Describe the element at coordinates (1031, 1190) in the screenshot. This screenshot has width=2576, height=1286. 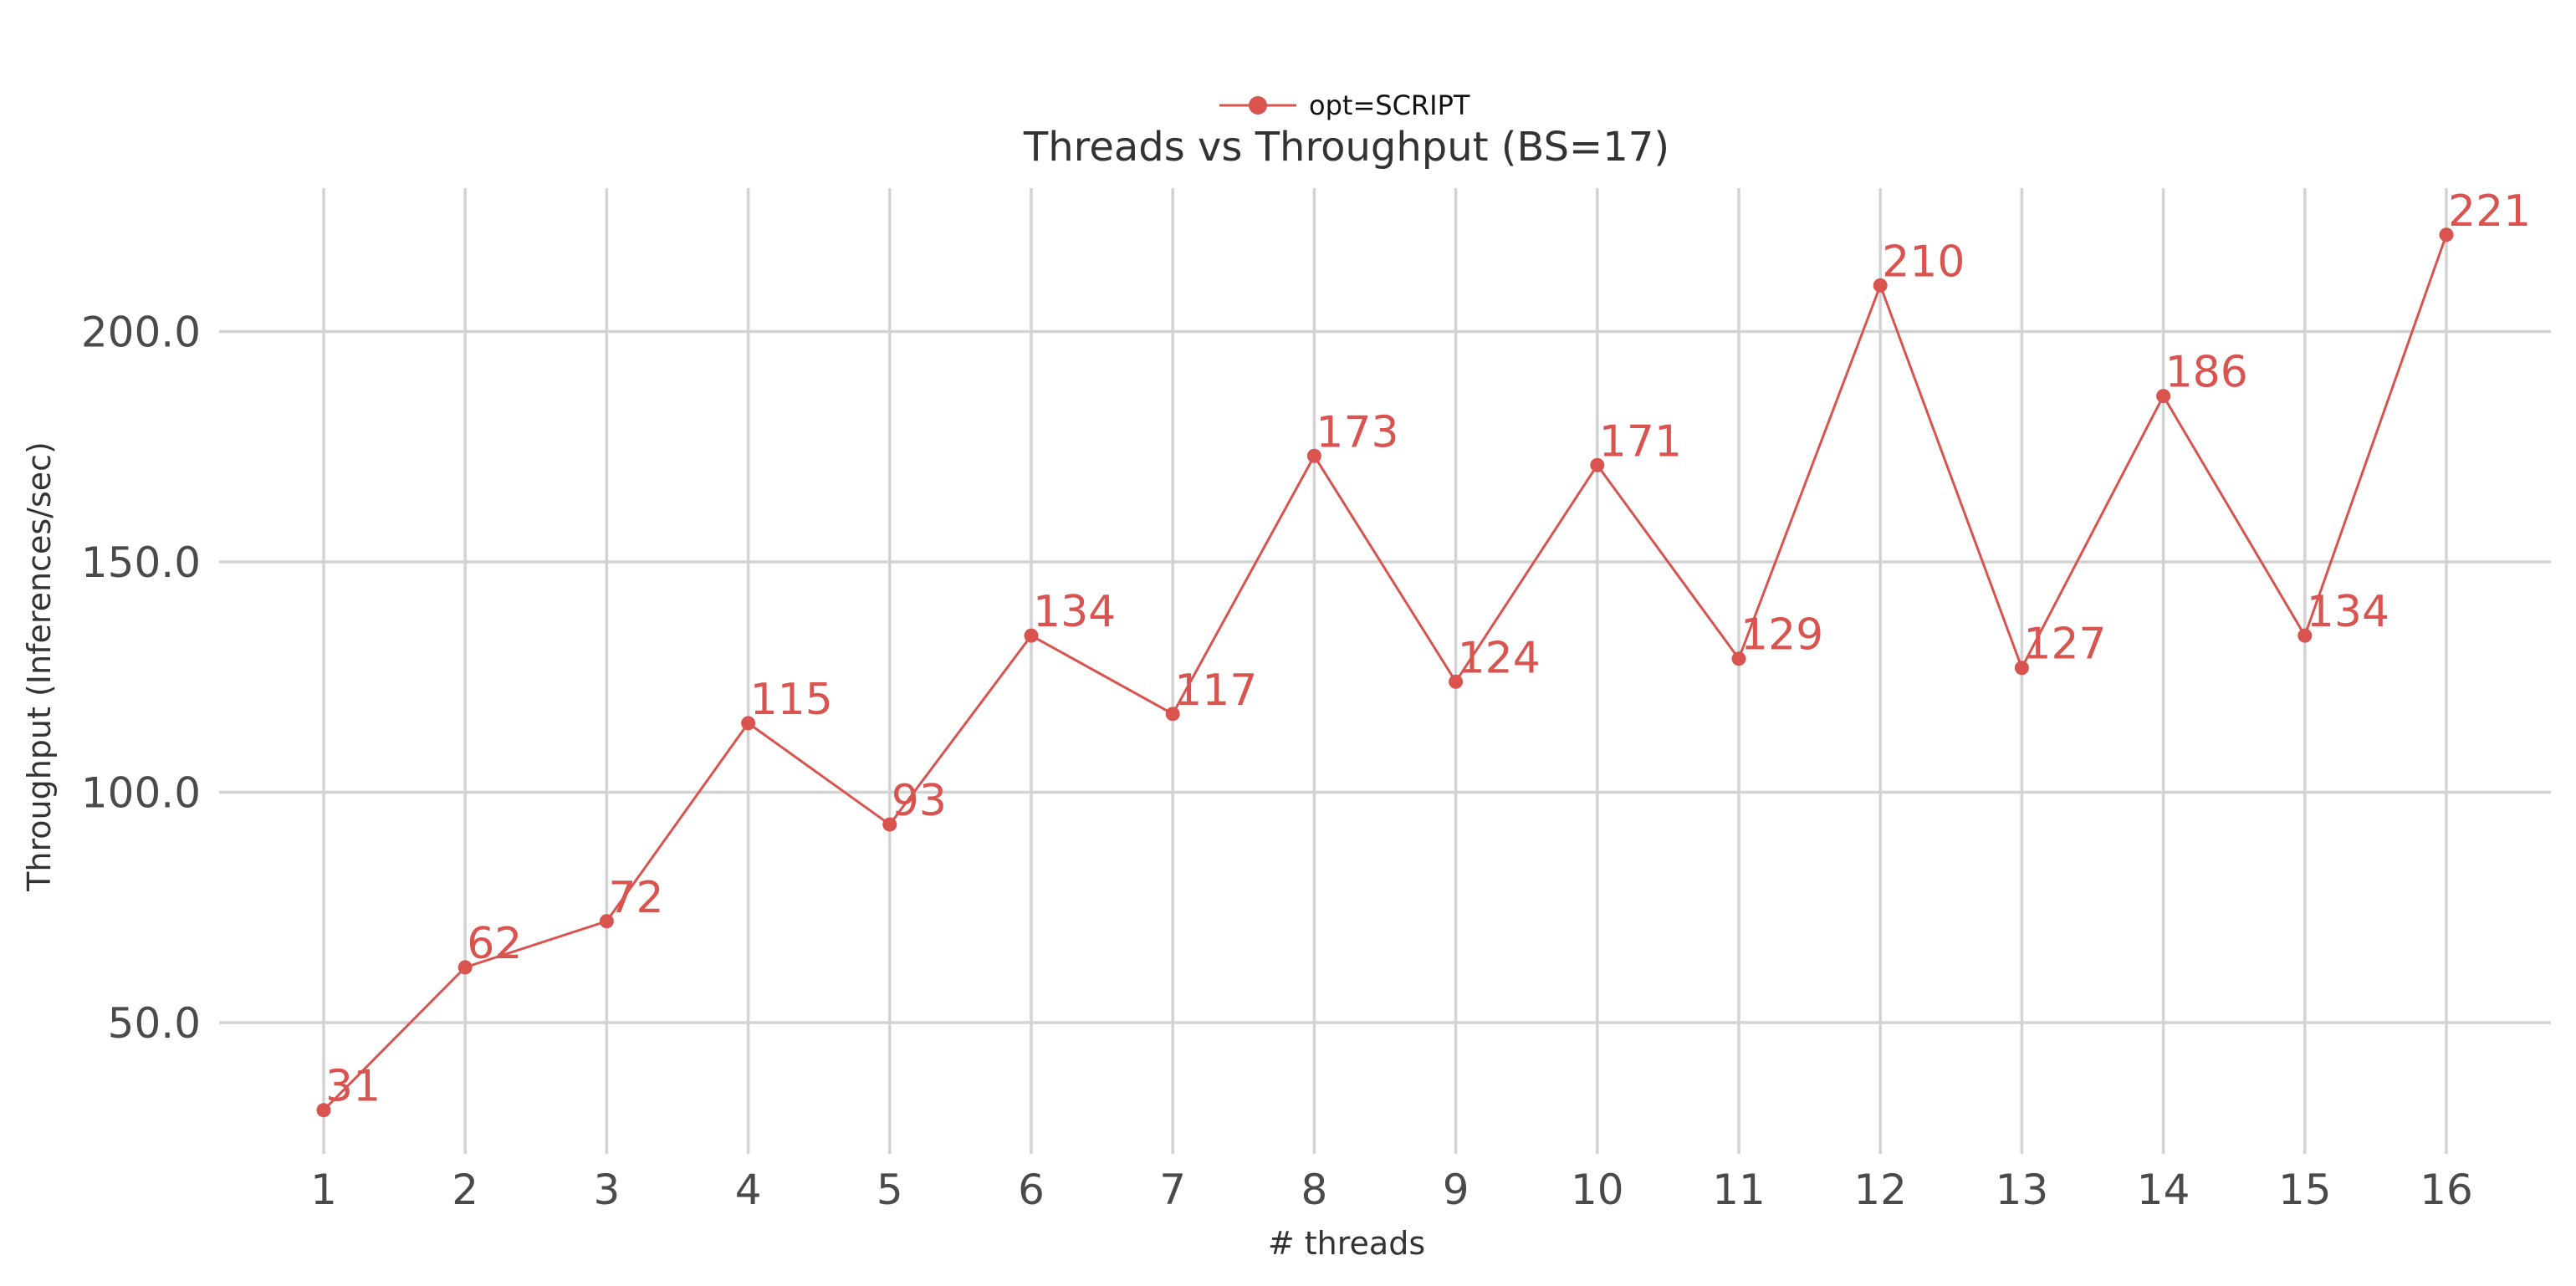
I see `x-tick-label: 6` at that location.